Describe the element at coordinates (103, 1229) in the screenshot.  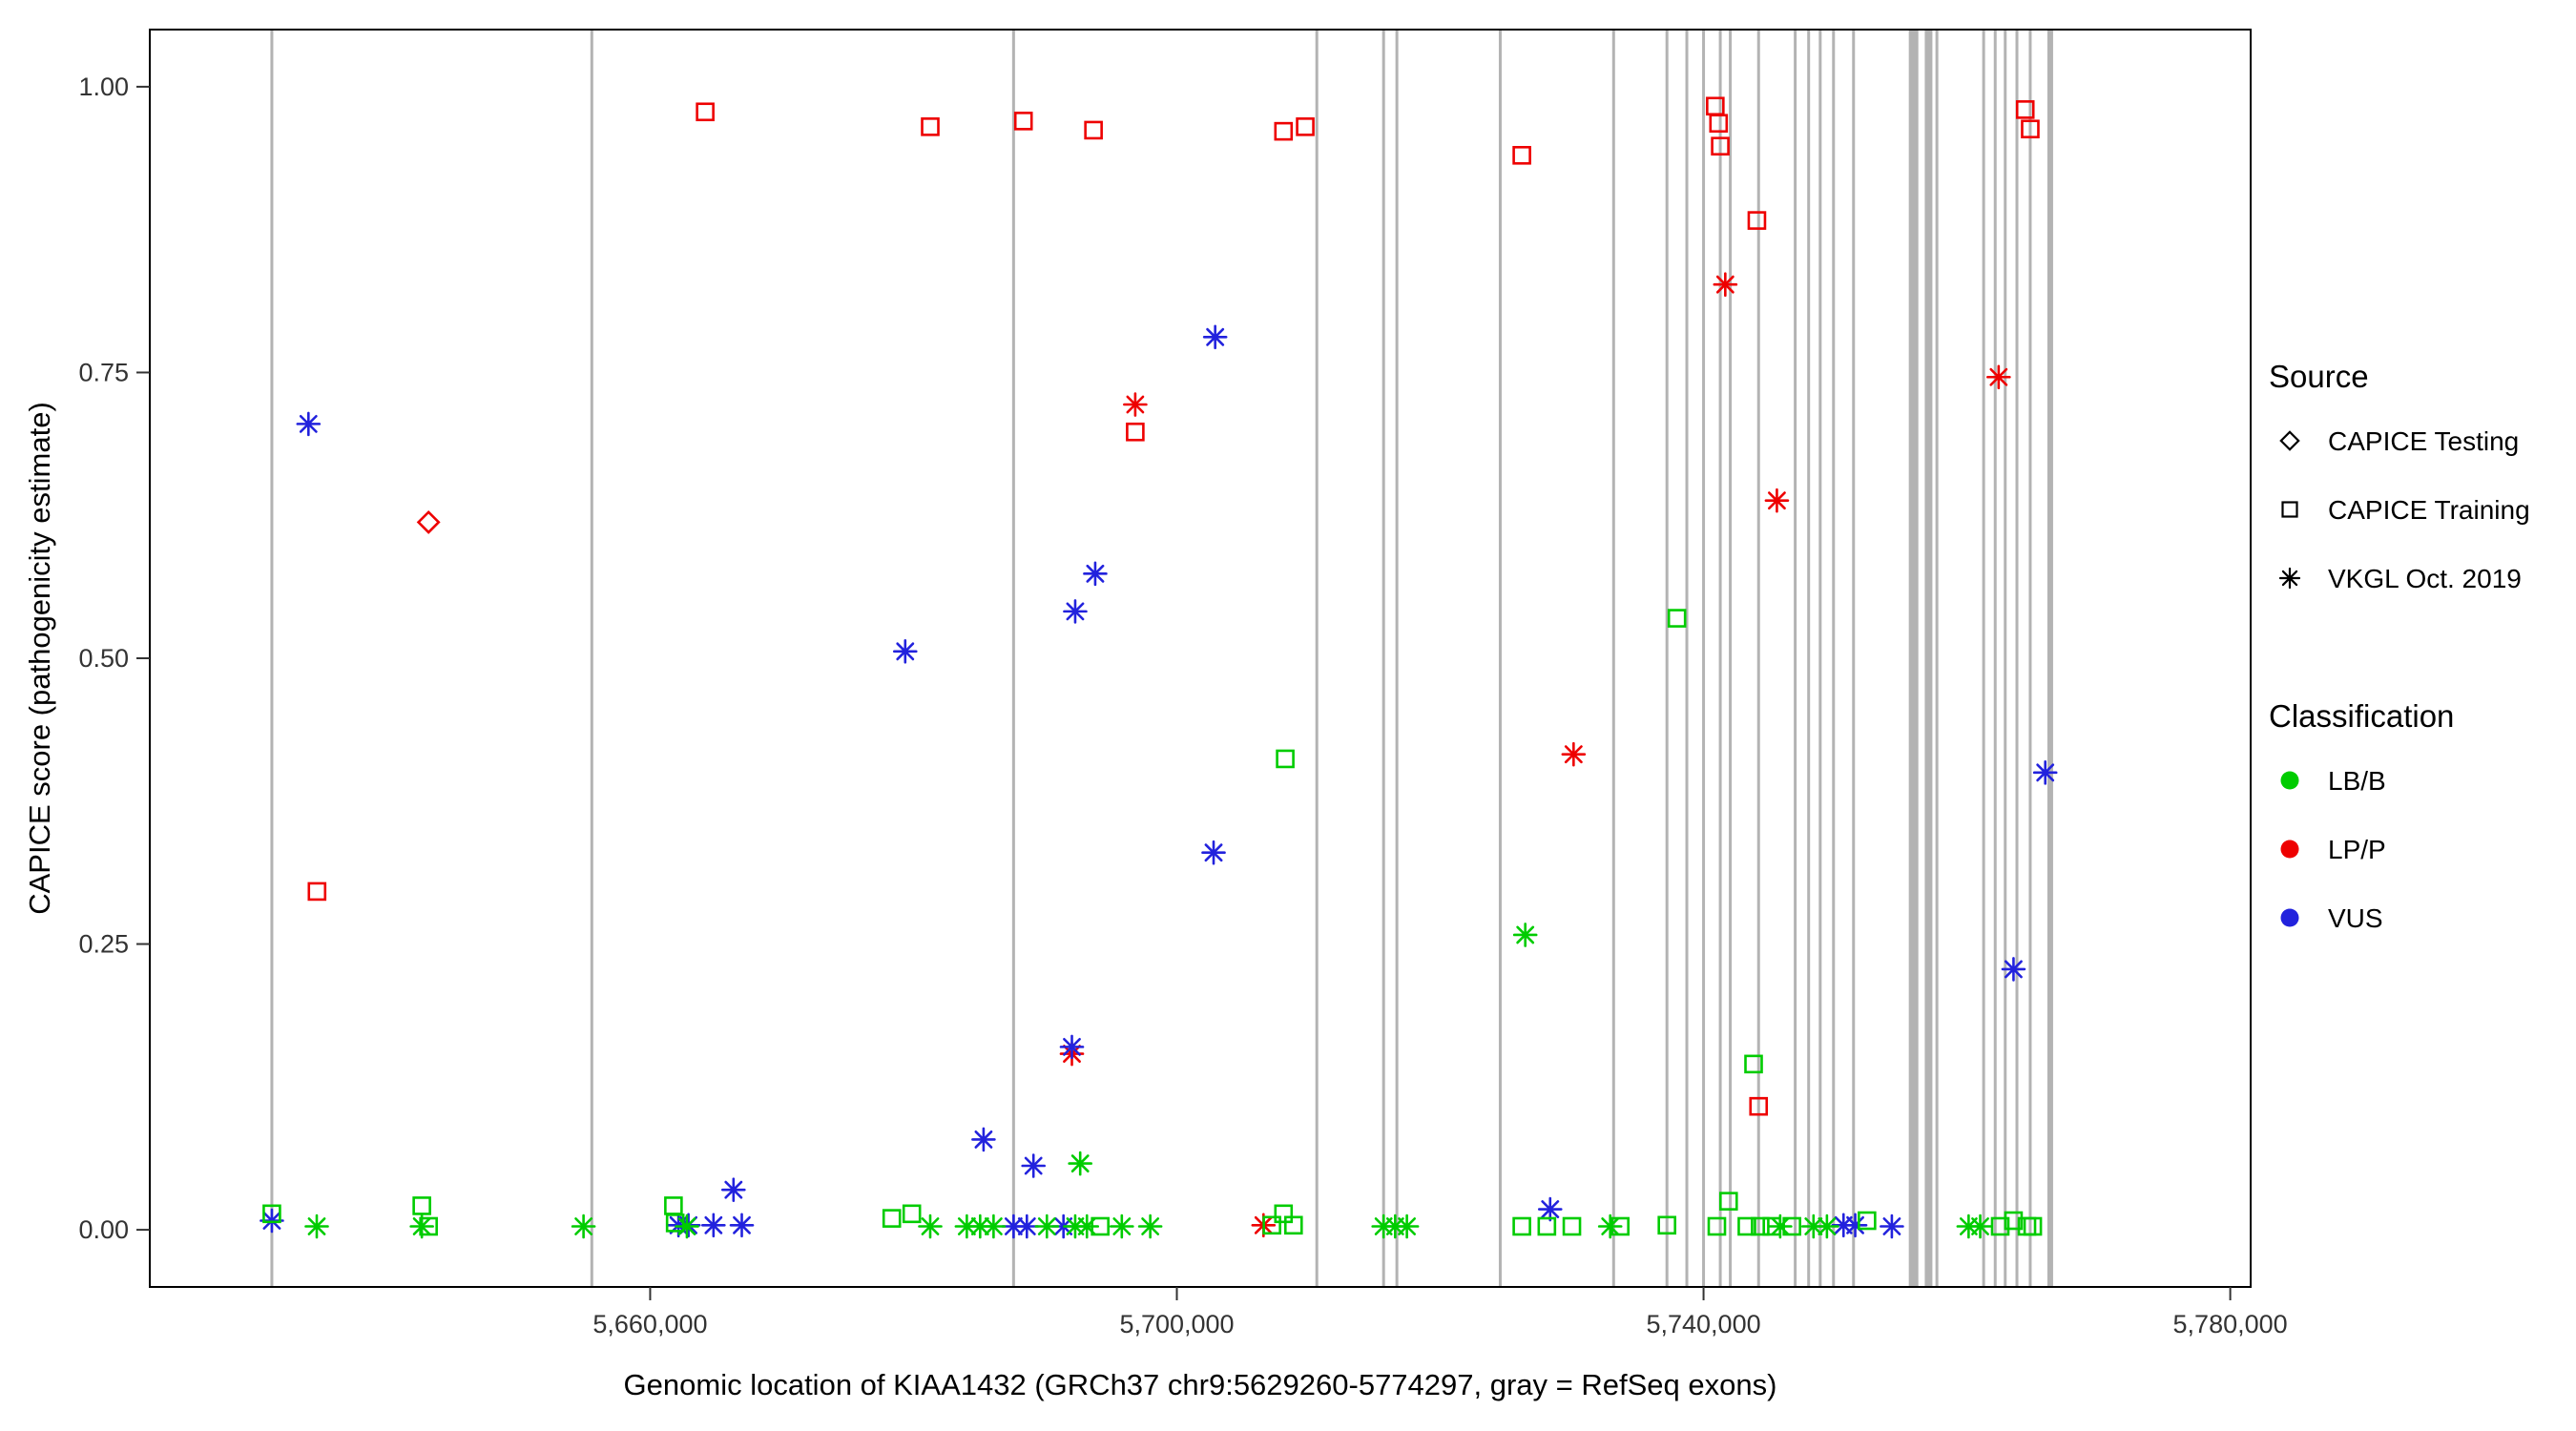
I see `y-tick-label: 0.00` at that location.